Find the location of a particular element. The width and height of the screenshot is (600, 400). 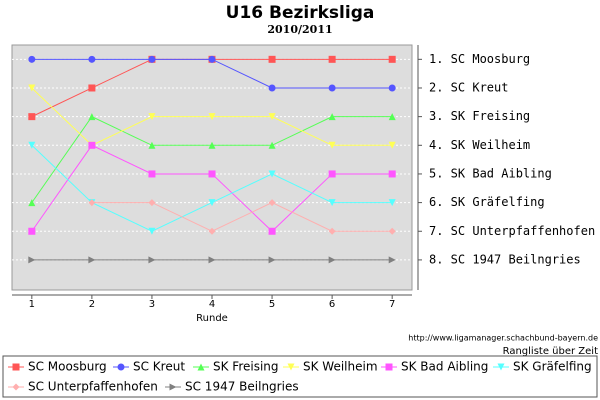

y-tick-label: 4. SK Weilheim is located at coordinates (479, 145).